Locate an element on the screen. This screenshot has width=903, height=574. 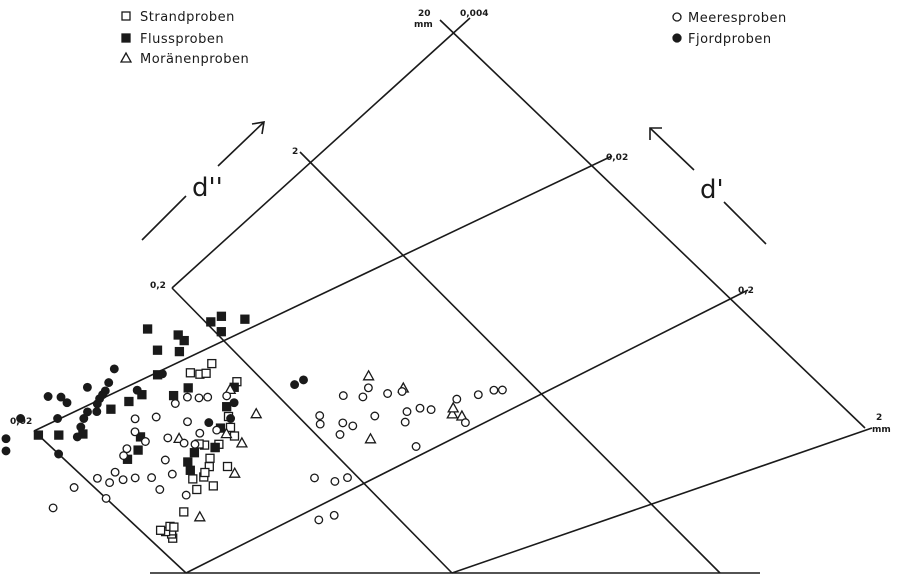
arrow-dp-upper is located at coordinates (672, 149).